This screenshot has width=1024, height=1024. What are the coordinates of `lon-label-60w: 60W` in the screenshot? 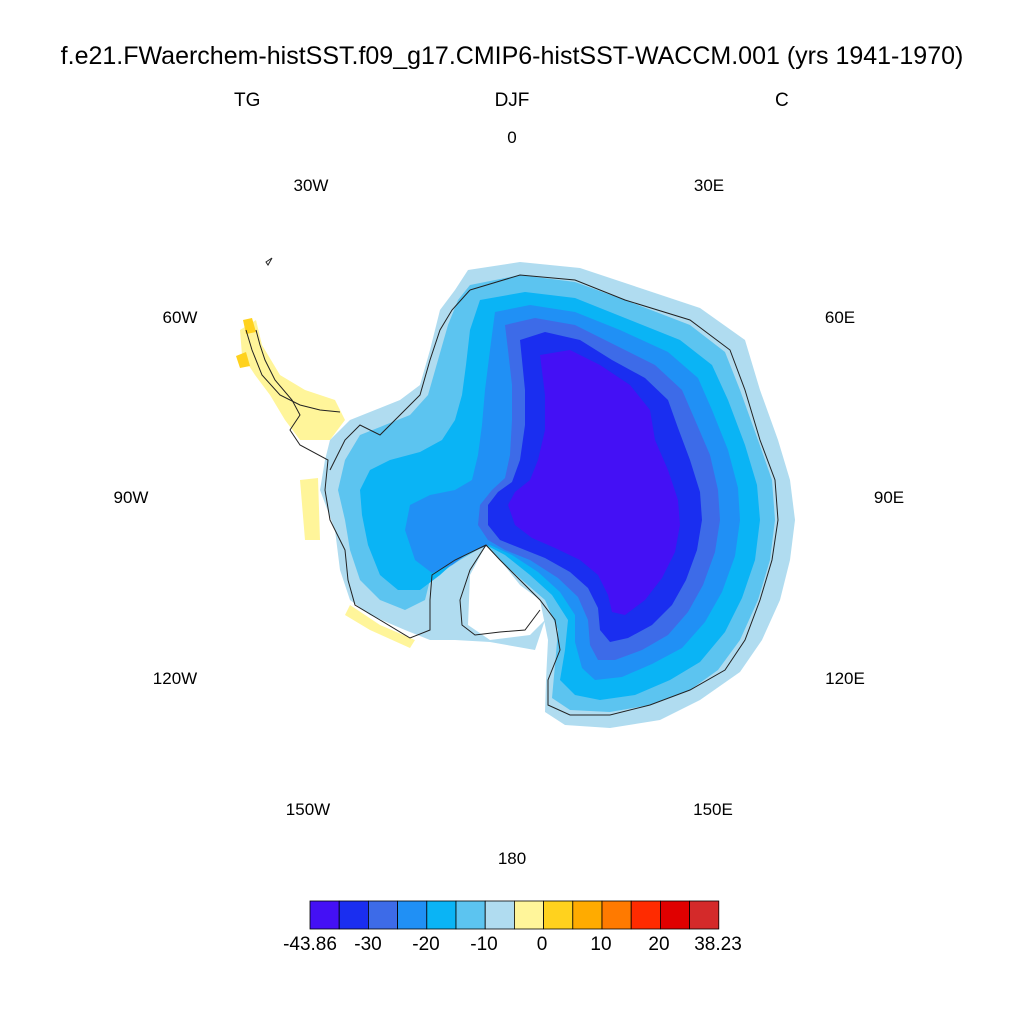 It's located at (180, 317).